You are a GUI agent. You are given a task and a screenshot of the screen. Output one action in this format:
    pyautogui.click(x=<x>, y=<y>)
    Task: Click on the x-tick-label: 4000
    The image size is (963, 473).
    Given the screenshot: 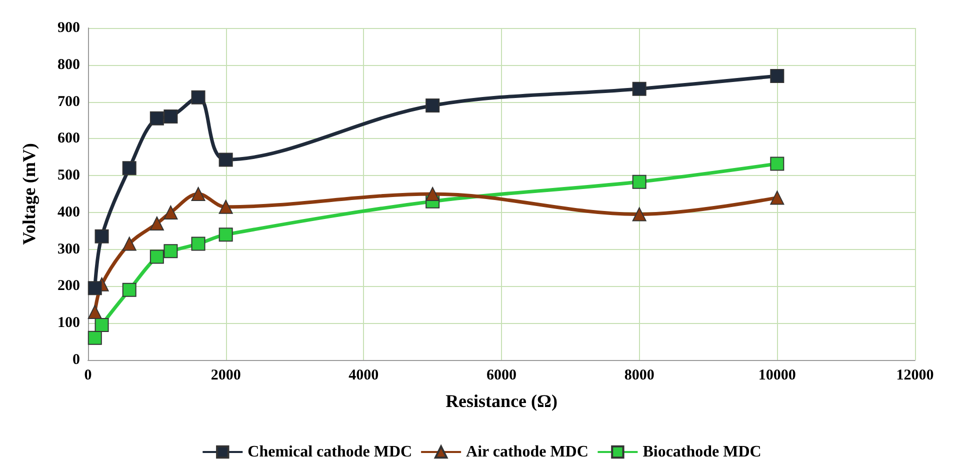 What is the action you would take?
    pyautogui.click(x=363, y=376)
    